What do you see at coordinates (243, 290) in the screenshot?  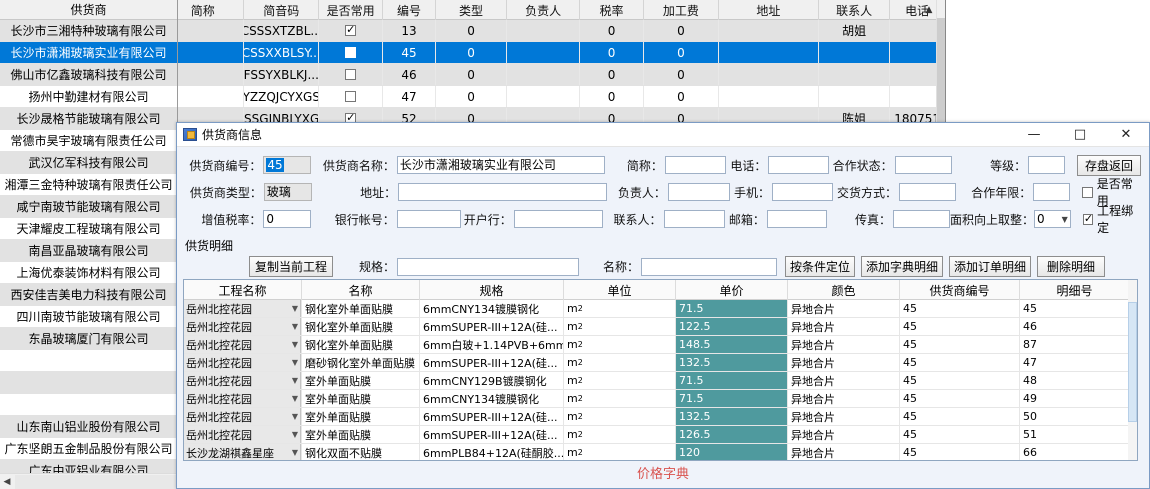 I see `dcol-project: 工程名称` at bounding box center [243, 290].